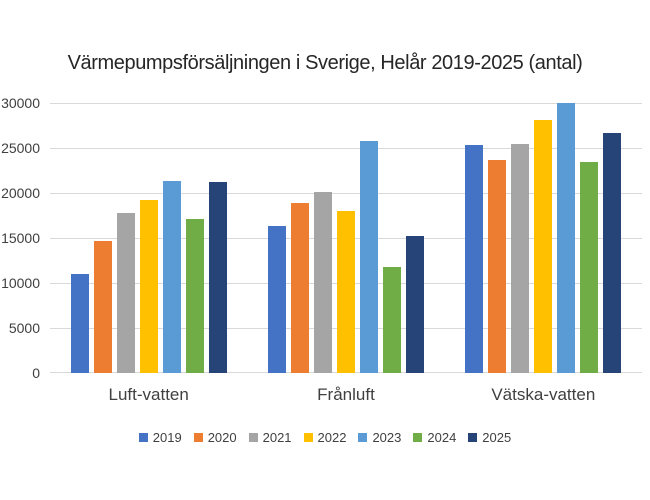  What do you see at coordinates (442, 437) in the screenshot?
I see `legend-label: 2024` at bounding box center [442, 437].